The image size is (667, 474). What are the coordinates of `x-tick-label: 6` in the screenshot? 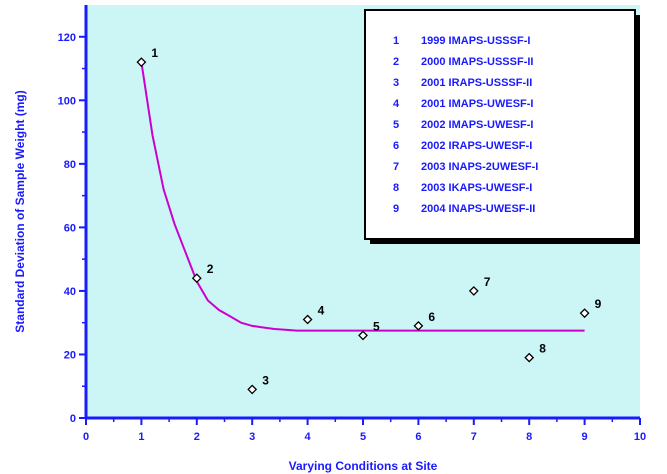 It's located at (418, 437).